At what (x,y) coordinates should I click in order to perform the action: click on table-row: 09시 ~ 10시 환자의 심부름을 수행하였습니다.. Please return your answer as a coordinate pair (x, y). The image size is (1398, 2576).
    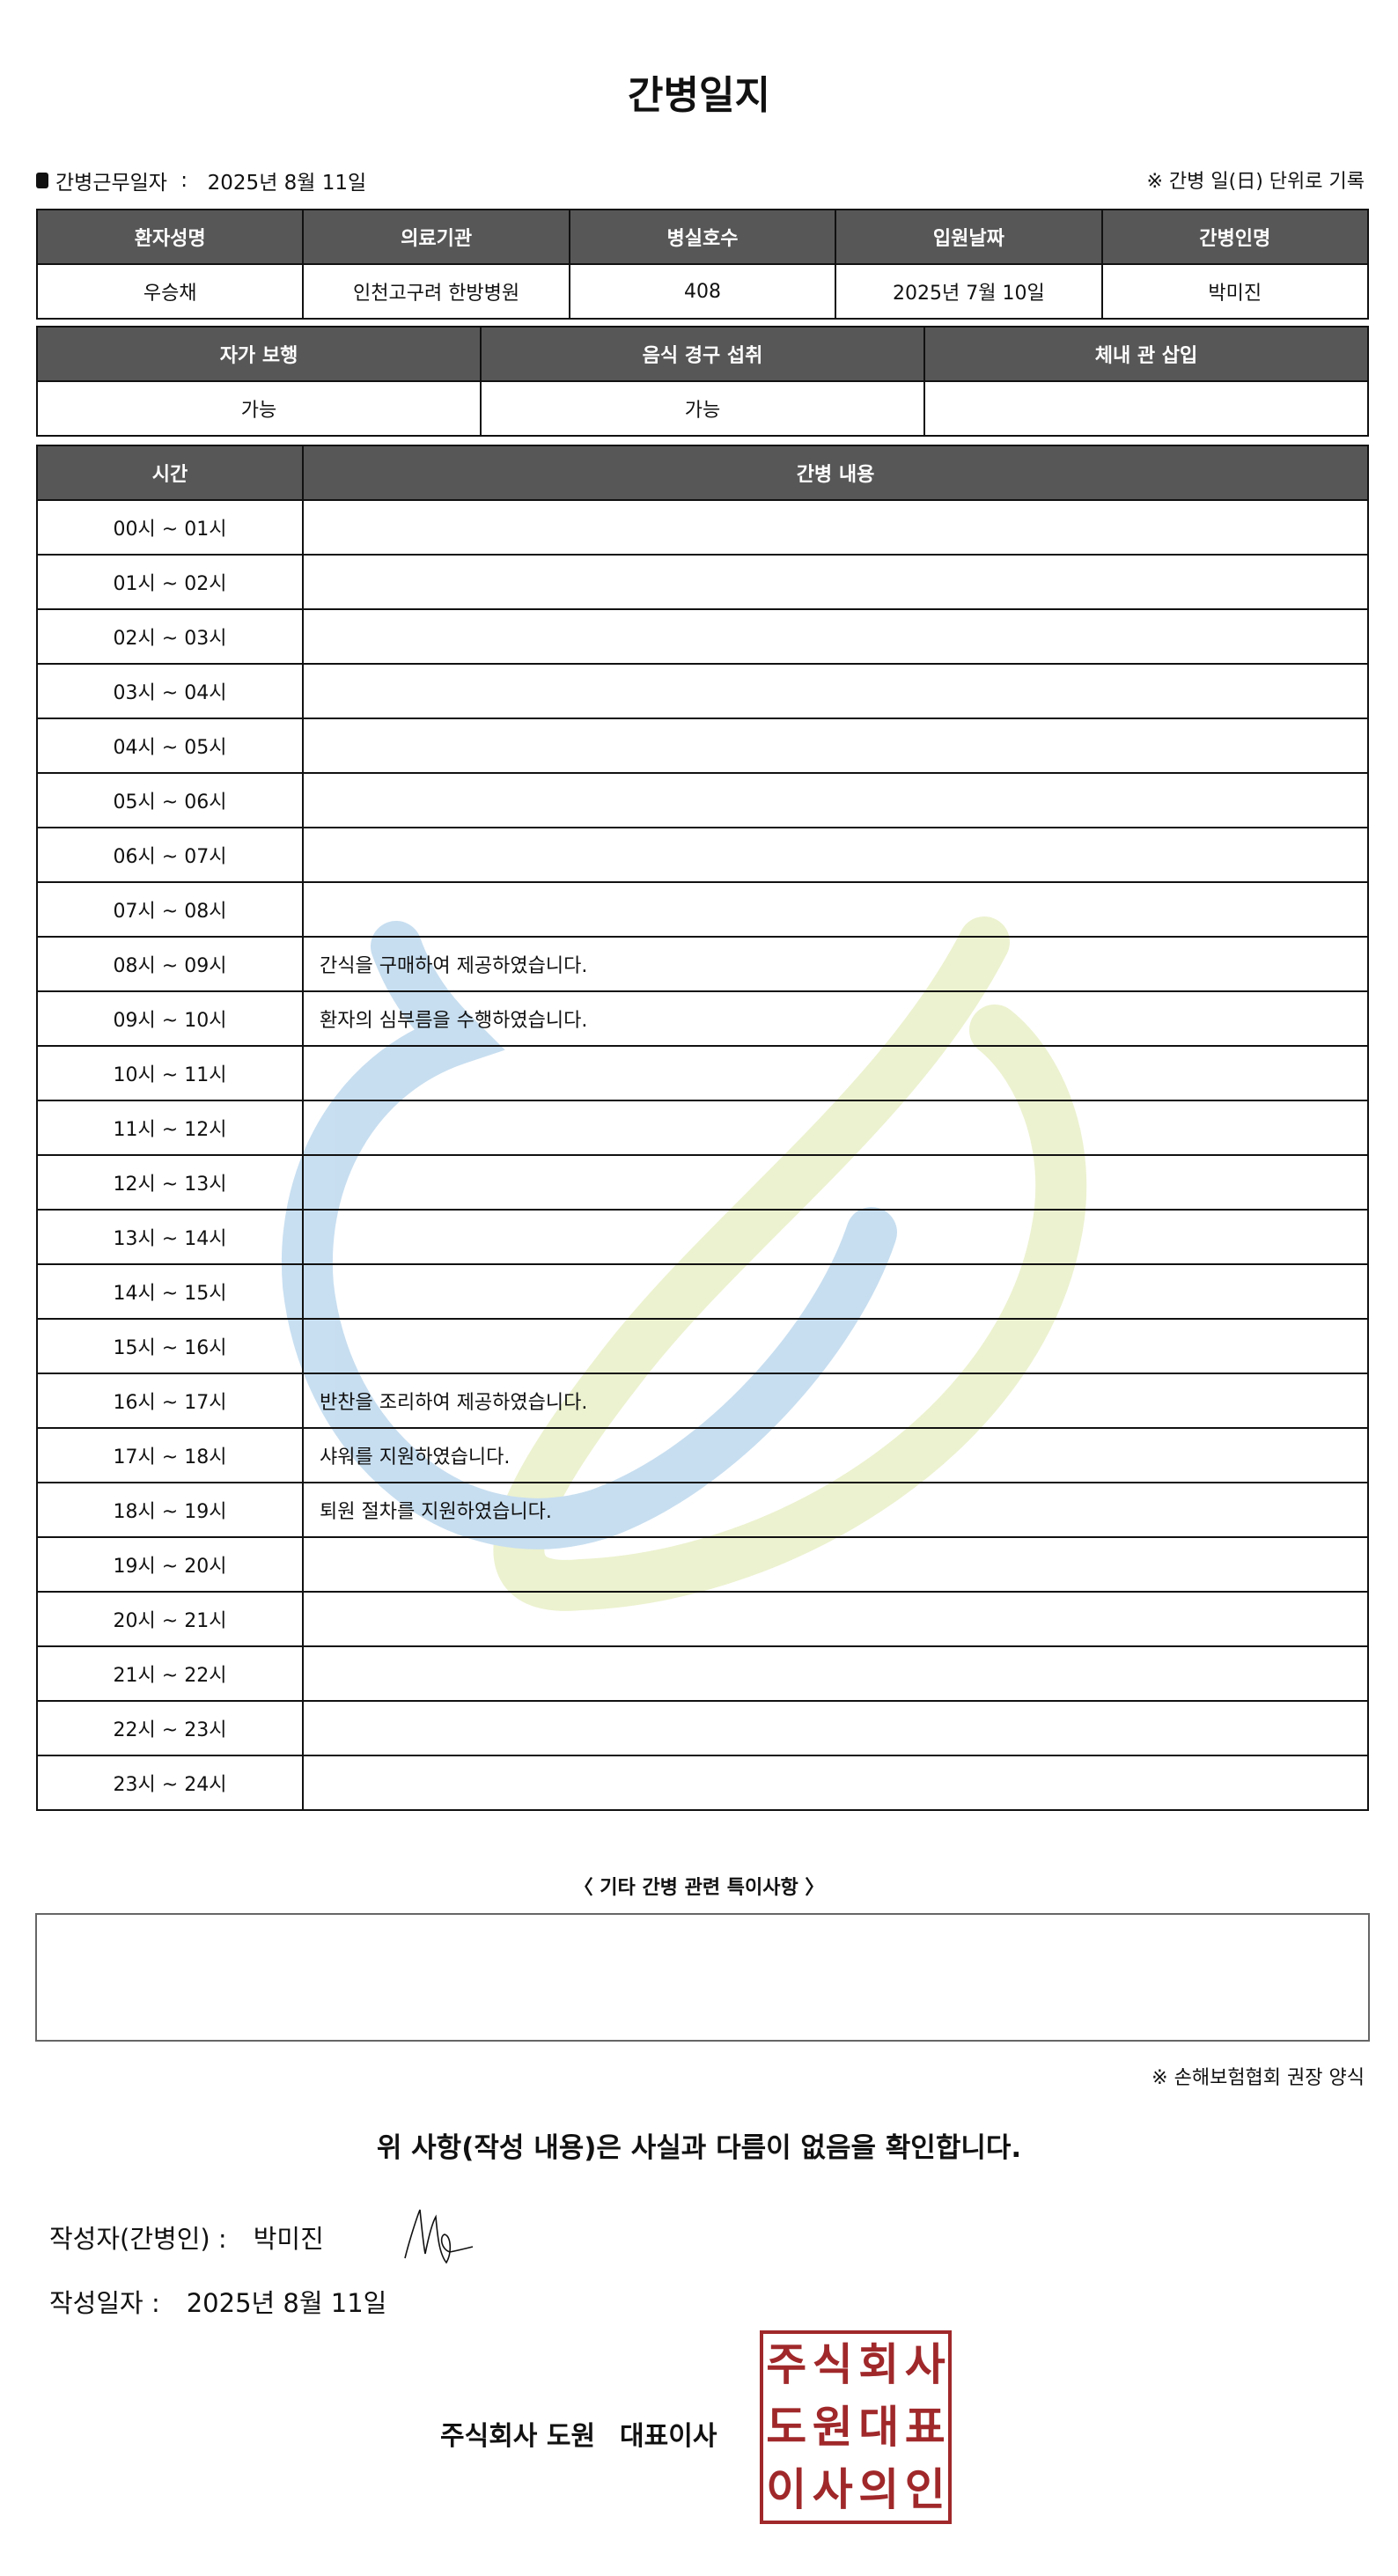
    Looking at the image, I should click on (702, 1018).